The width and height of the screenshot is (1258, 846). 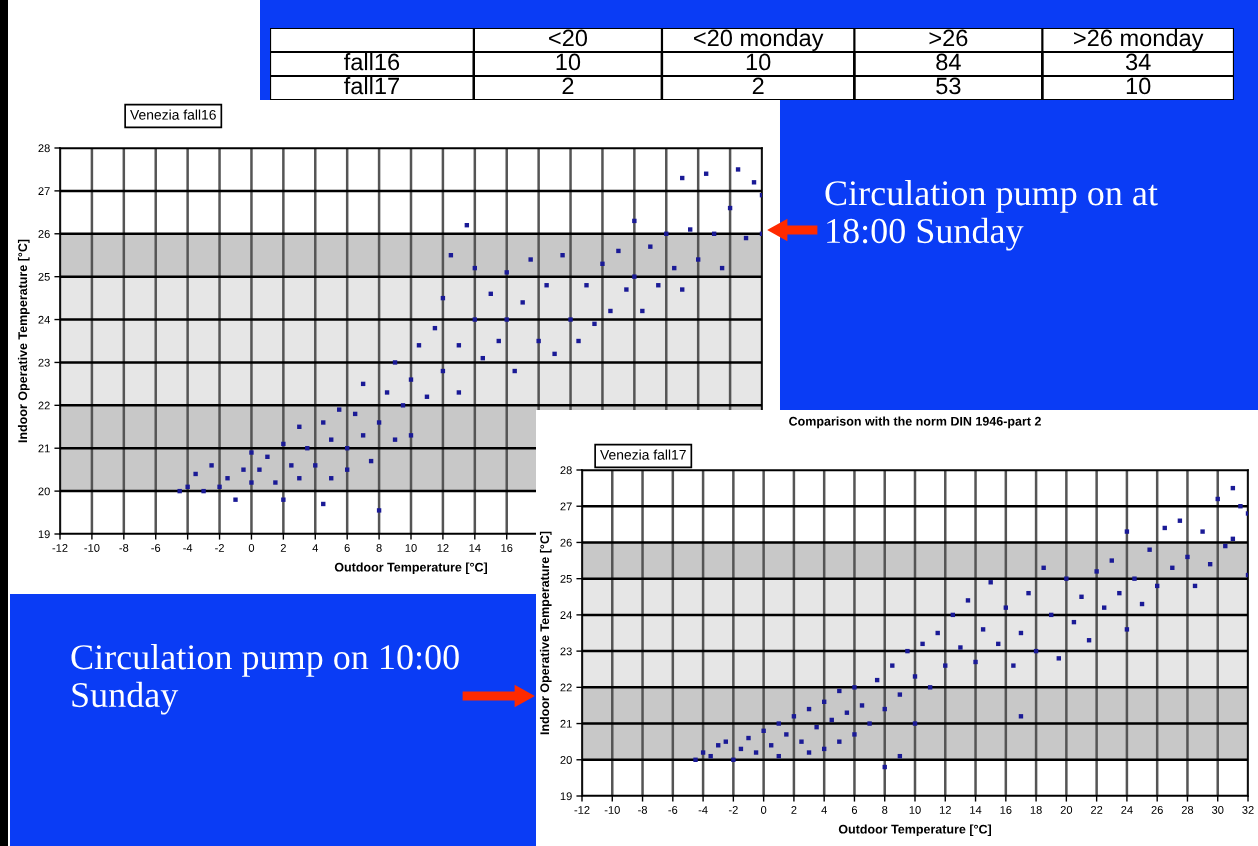 I want to click on category-label: >26, so click(x=948, y=38).